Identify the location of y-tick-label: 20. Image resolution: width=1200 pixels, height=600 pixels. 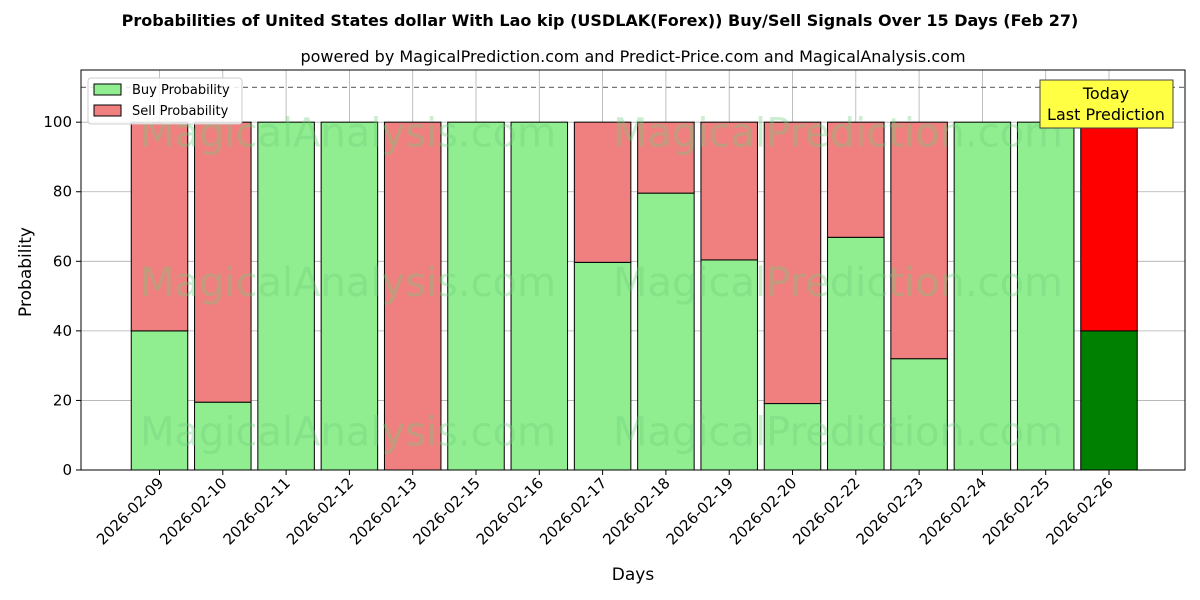
(62, 400).